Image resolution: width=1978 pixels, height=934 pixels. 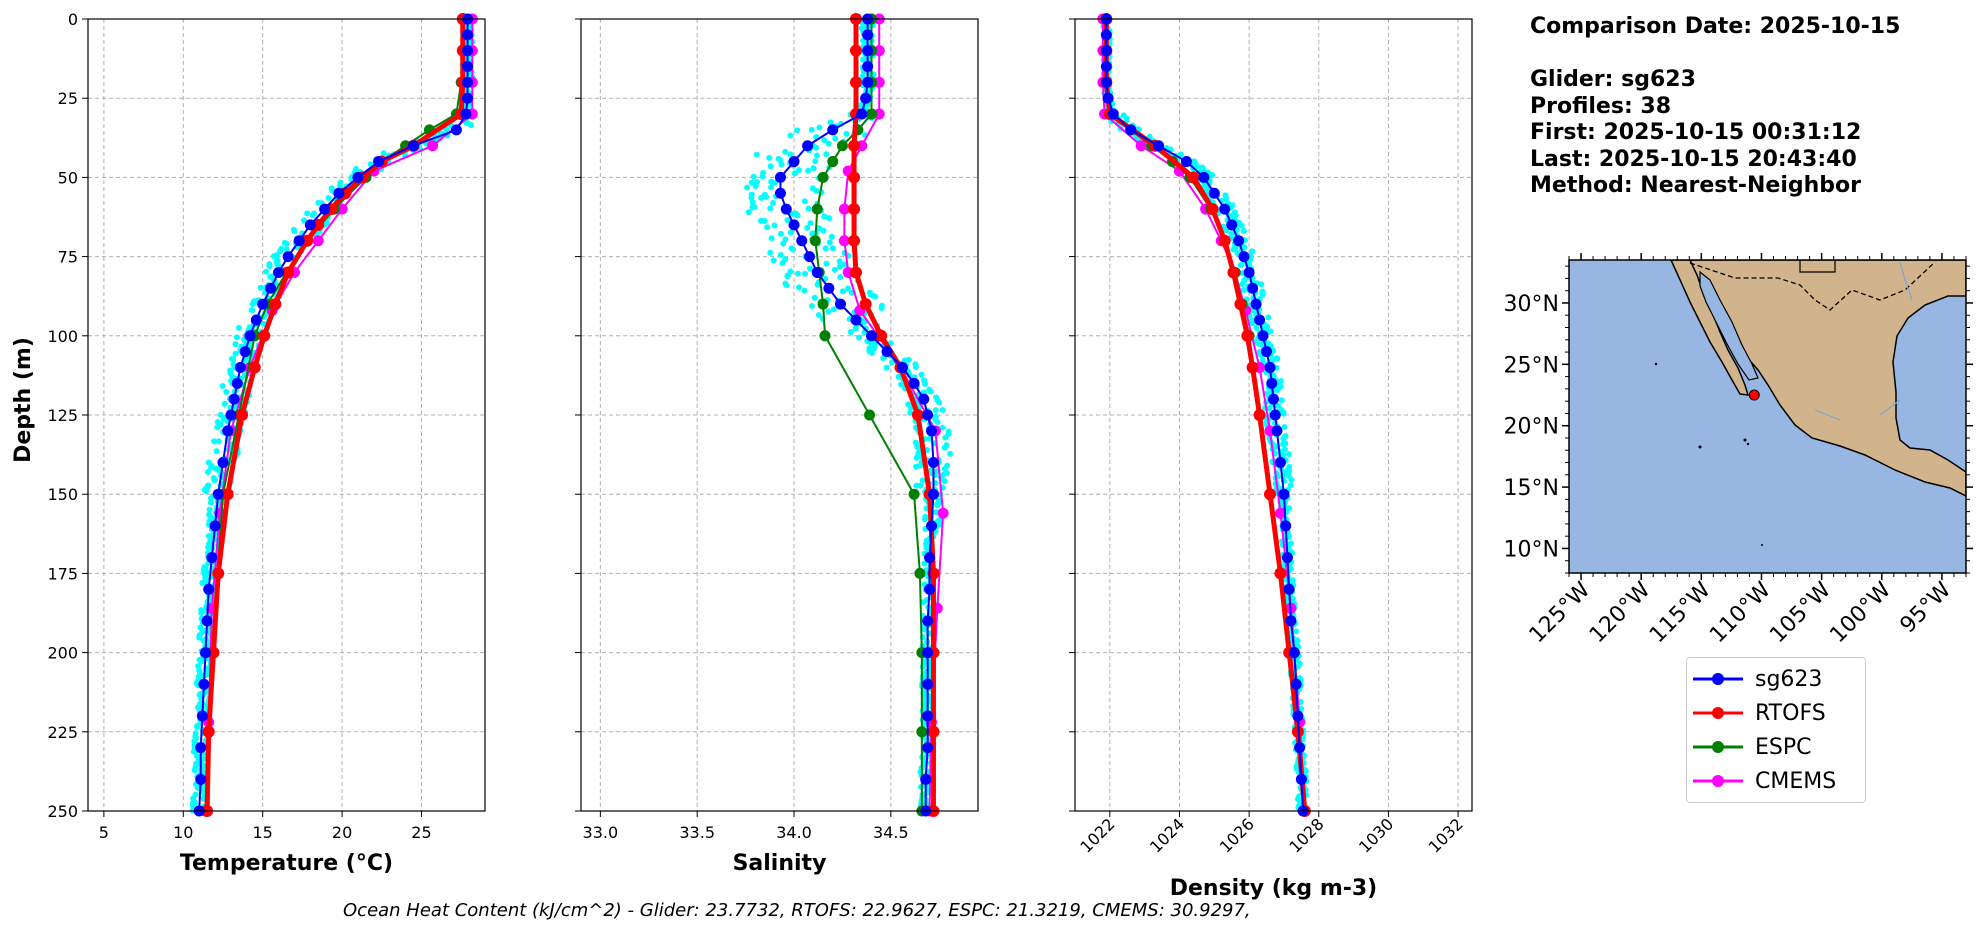 I want to click on interpolation-method: Method: Nearest-Neighbor, so click(x=1695, y=185).